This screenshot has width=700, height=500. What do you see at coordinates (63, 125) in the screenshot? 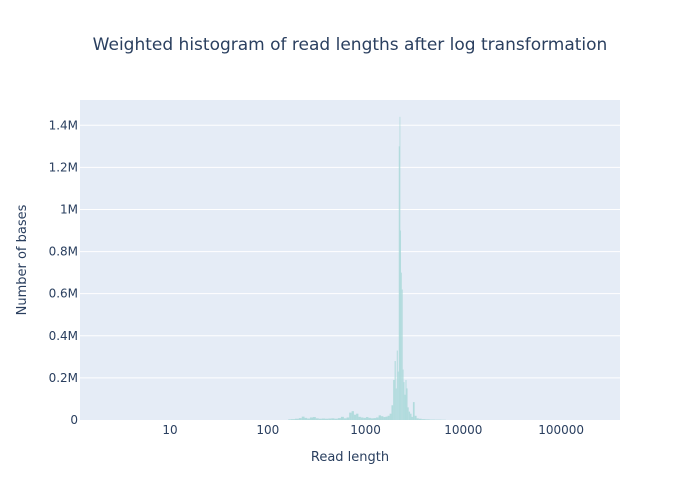
I see `y-tick-label: 1.4M` at bounding box center [63, 125].